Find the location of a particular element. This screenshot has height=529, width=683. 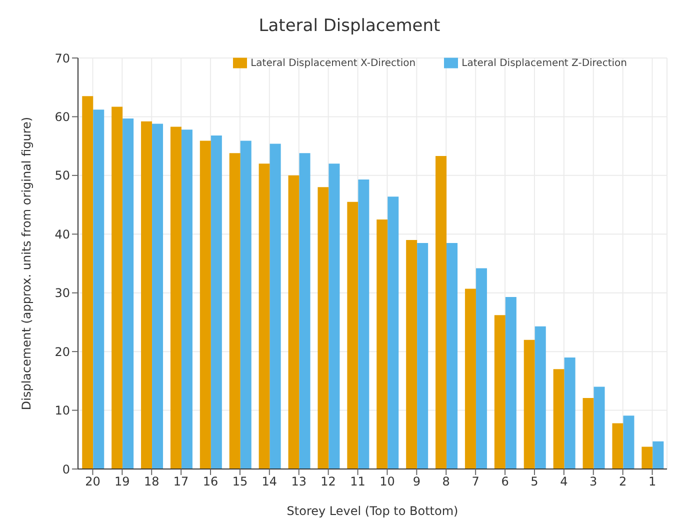

y-tick-label: 50 is located at coordinates (62, 175).